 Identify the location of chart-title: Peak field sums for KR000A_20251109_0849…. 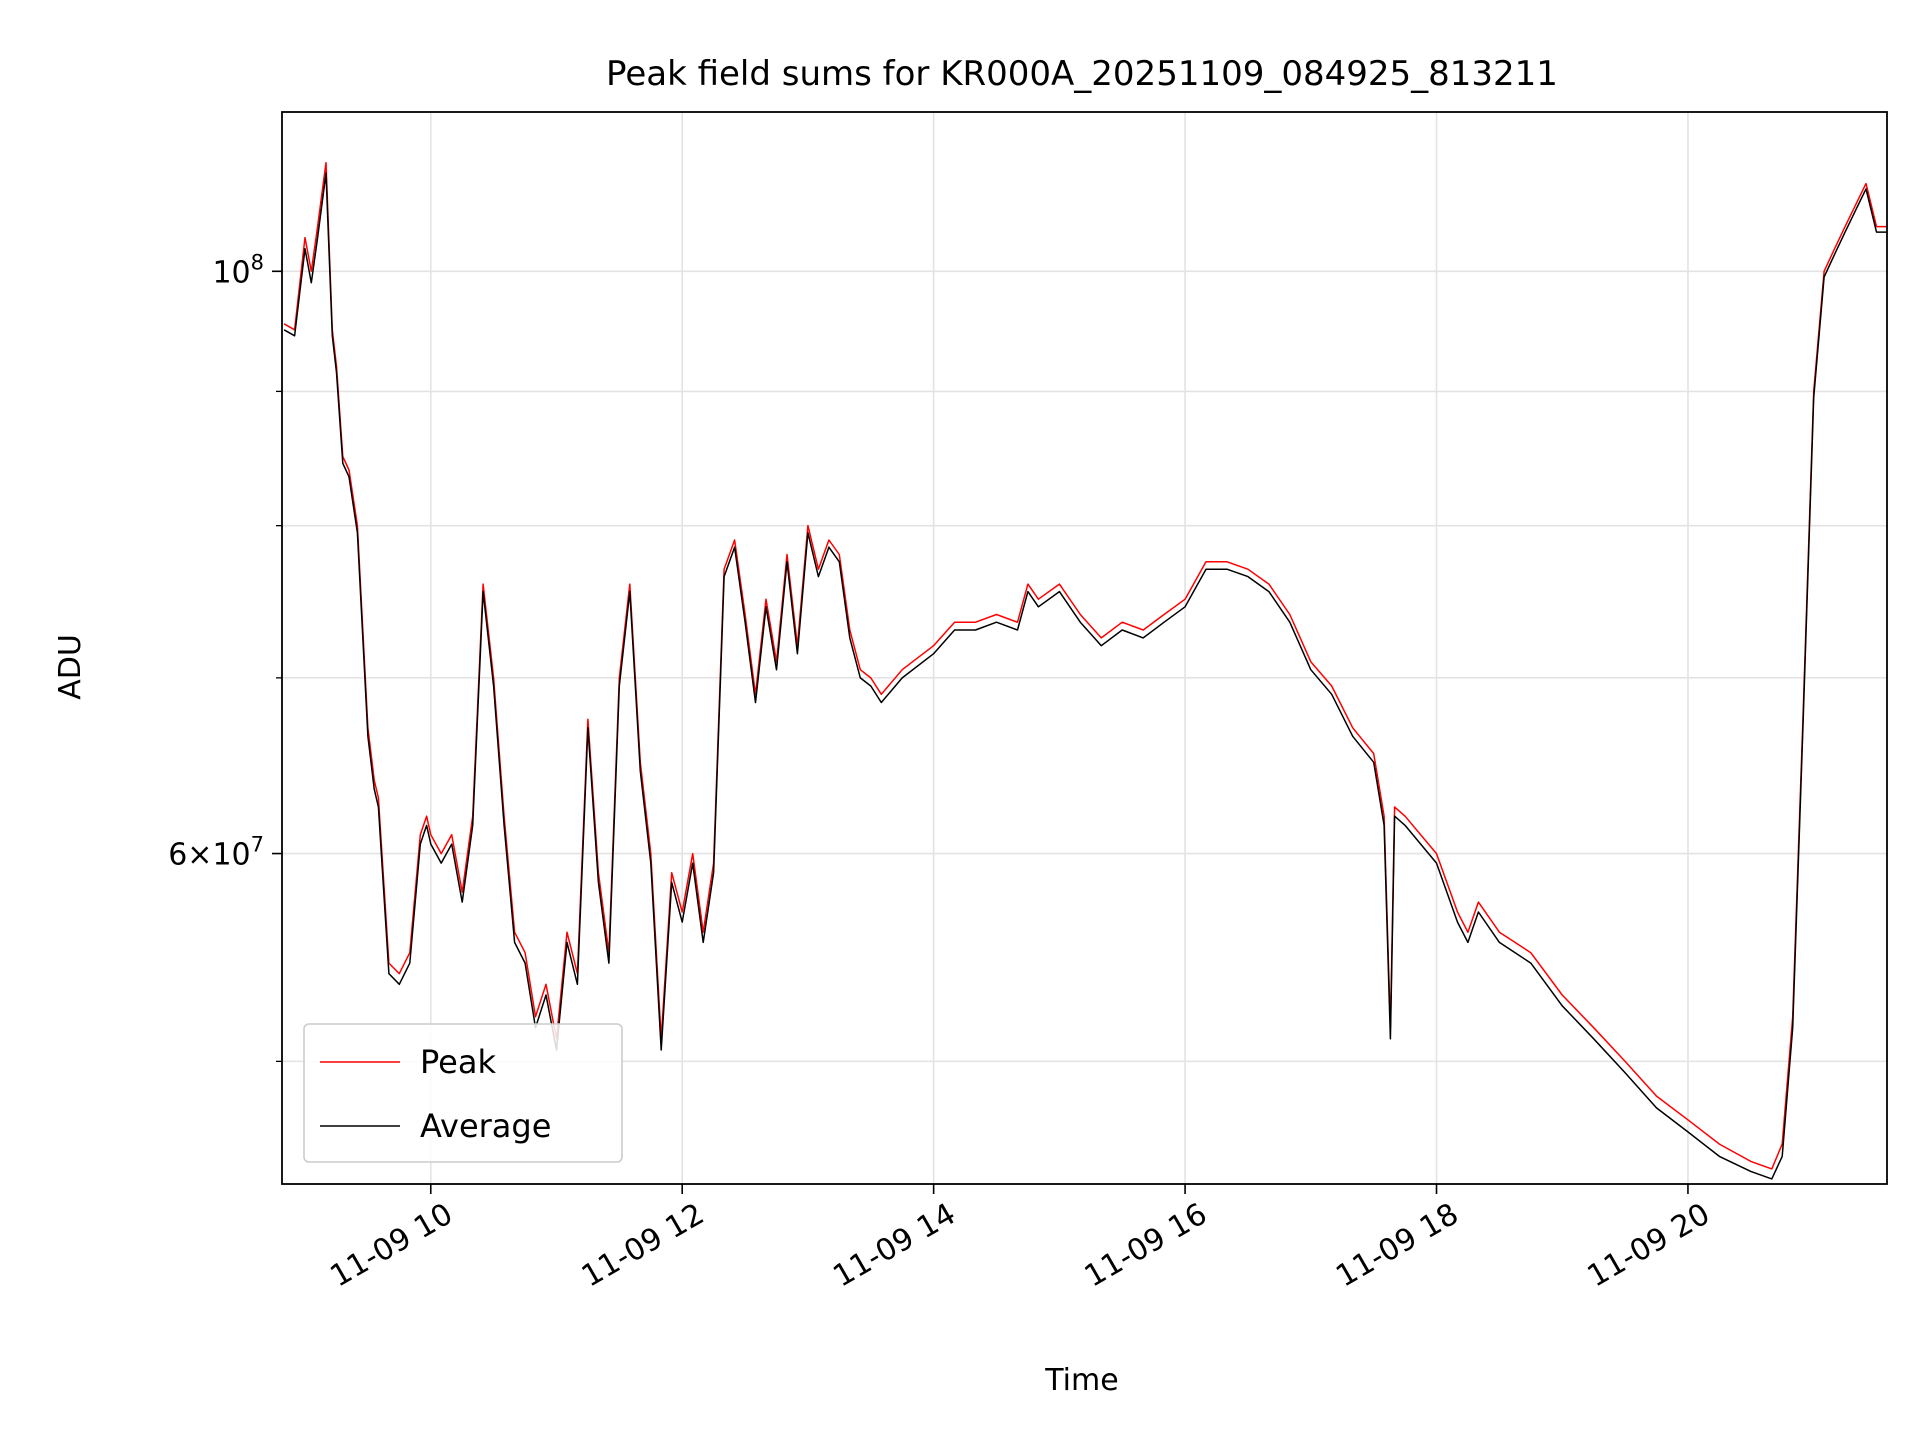
(1082, 74).